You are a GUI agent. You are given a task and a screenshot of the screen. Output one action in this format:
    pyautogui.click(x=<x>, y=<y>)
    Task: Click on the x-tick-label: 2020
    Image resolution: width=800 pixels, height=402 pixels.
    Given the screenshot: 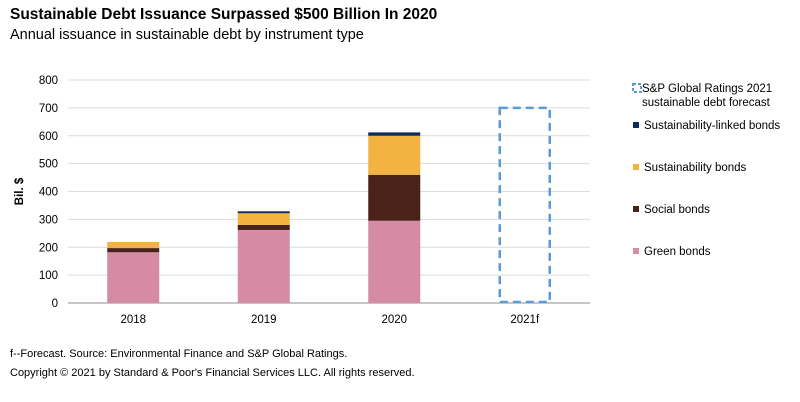 What is the action you would take?
    pyautogui.click(x=394, y=320)
    